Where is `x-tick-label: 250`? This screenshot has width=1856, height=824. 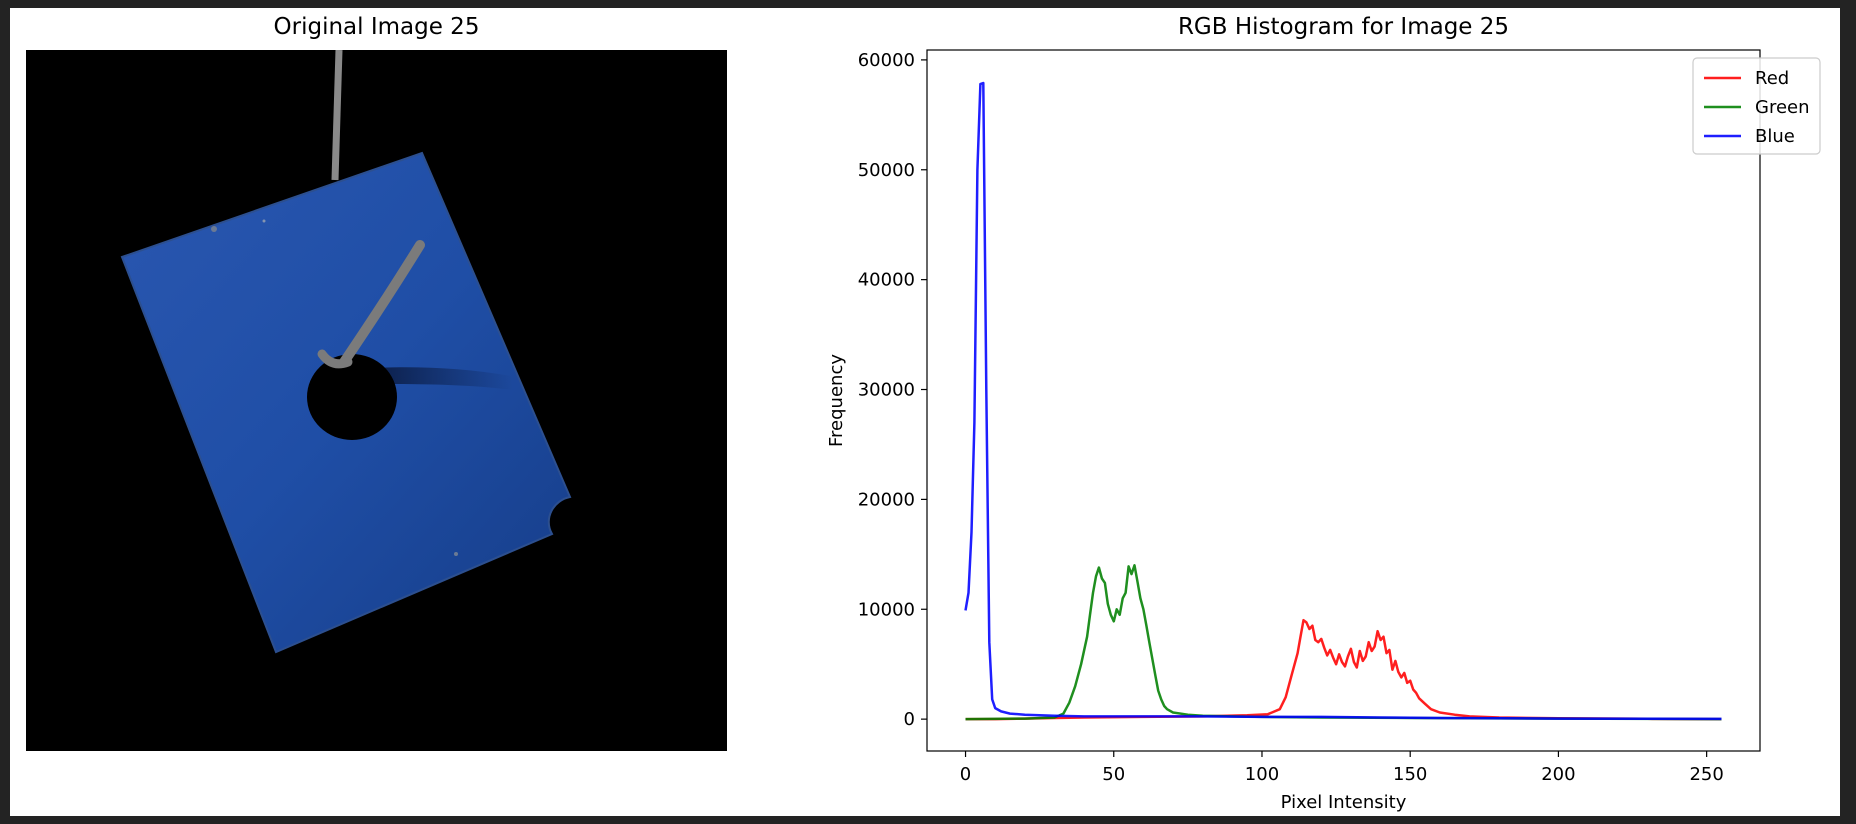 x-tick-label: 250 is located at coordinates (1706, 774).